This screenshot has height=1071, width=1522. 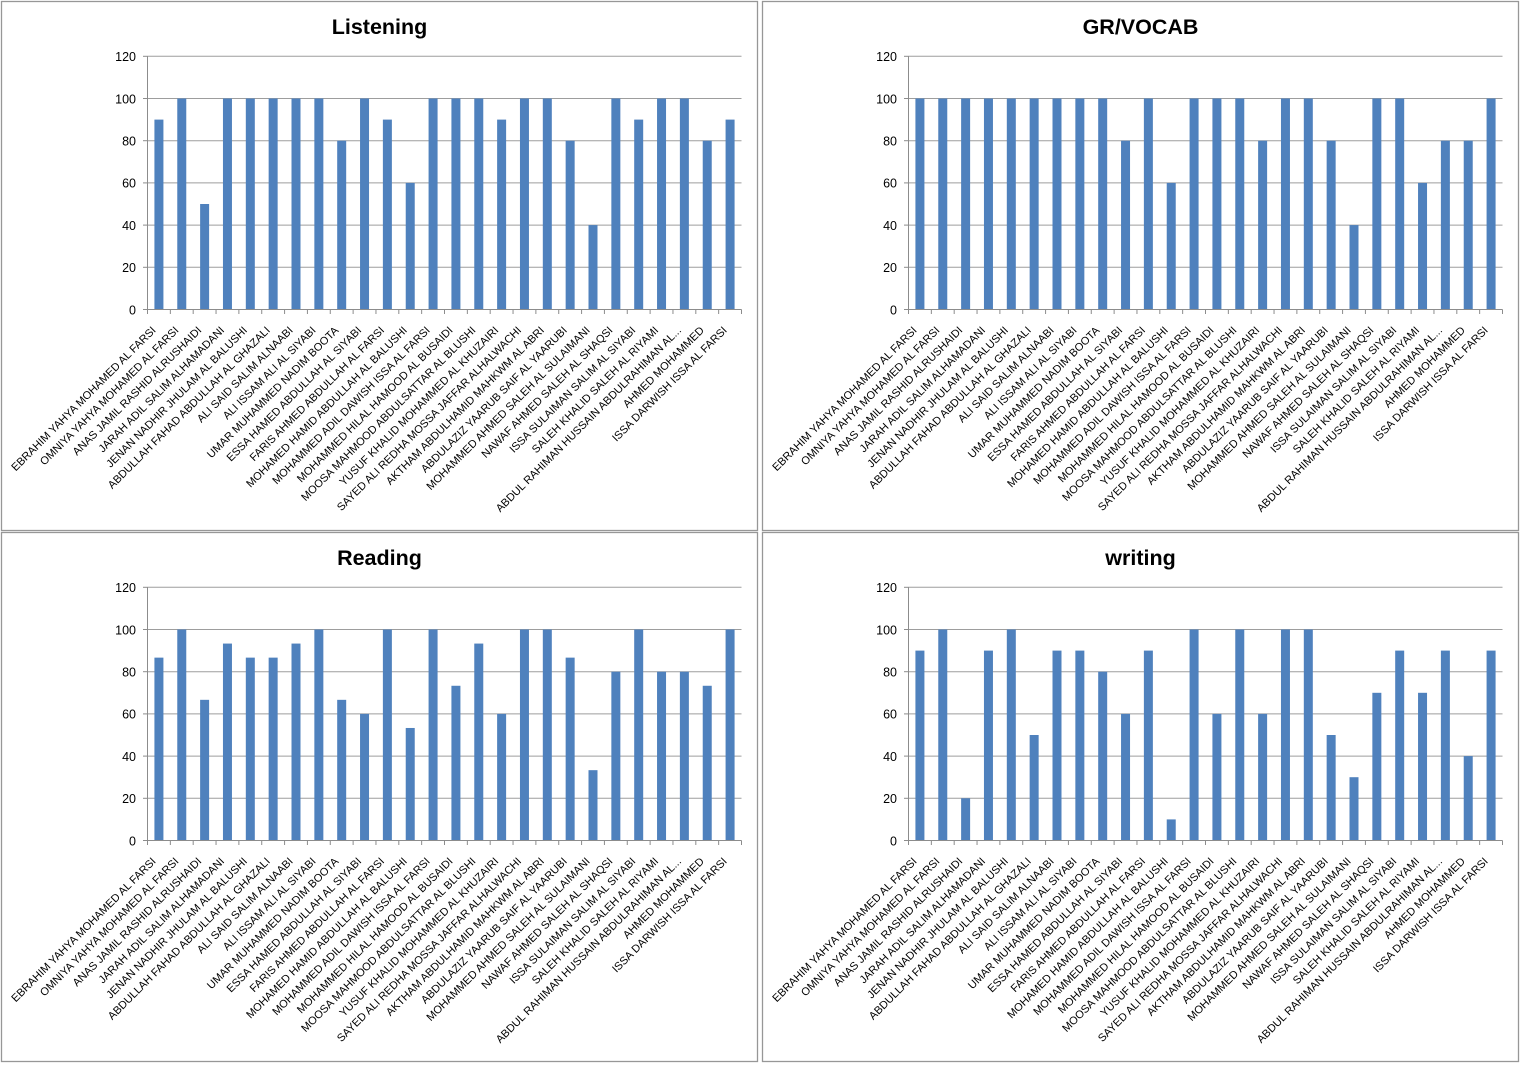 I want to click on svg-text: Reading, so click(x=379, y=558).